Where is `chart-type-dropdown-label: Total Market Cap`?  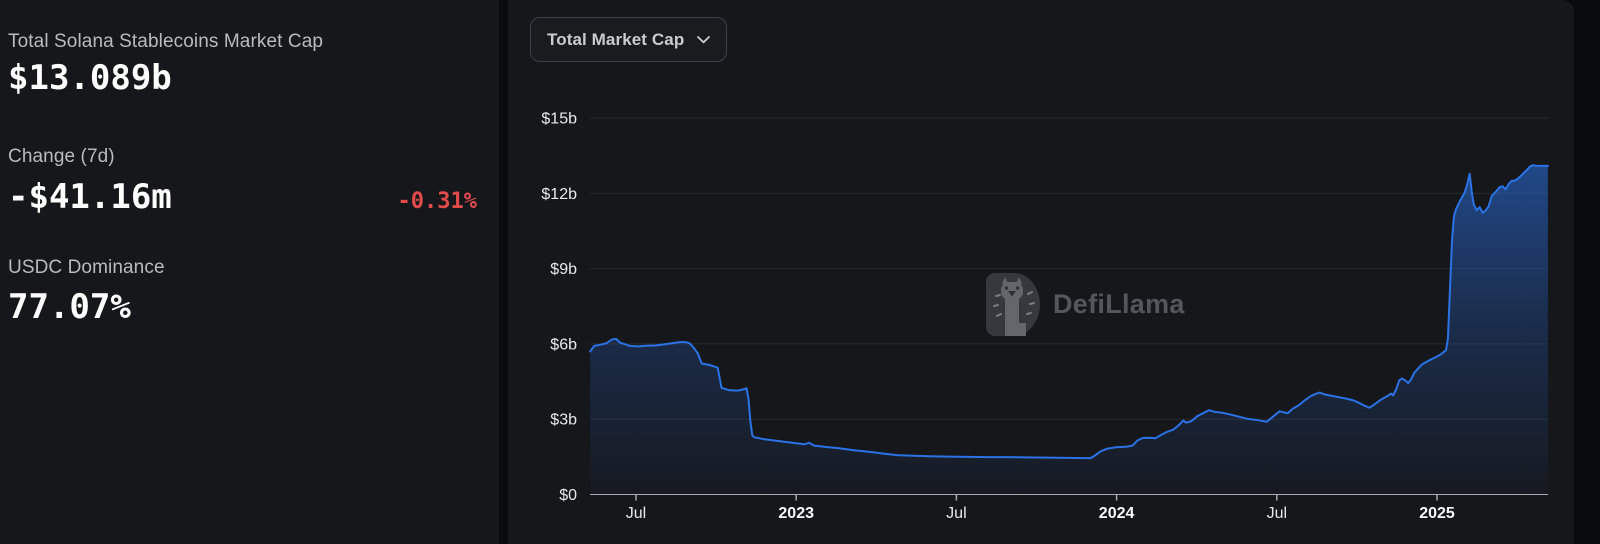
chart-type-dropdown-label: Total Market Cap is located at coordinates (616, 39).